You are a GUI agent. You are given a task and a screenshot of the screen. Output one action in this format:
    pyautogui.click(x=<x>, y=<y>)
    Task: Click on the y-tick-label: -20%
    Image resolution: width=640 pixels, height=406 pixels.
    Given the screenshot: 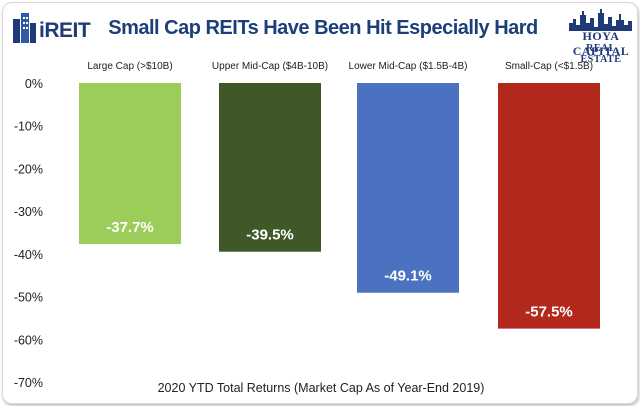 What is the action you would take?
    pyautogui.click(x=28, y=169)
    